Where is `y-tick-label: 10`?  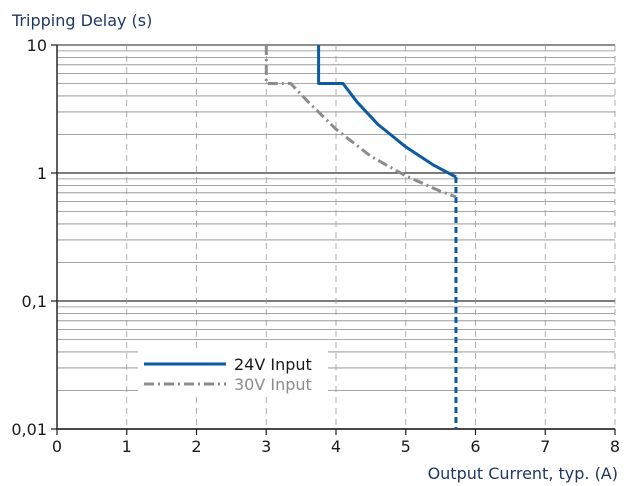
y-tick-label: 10 is located at coordinates (37, 45).